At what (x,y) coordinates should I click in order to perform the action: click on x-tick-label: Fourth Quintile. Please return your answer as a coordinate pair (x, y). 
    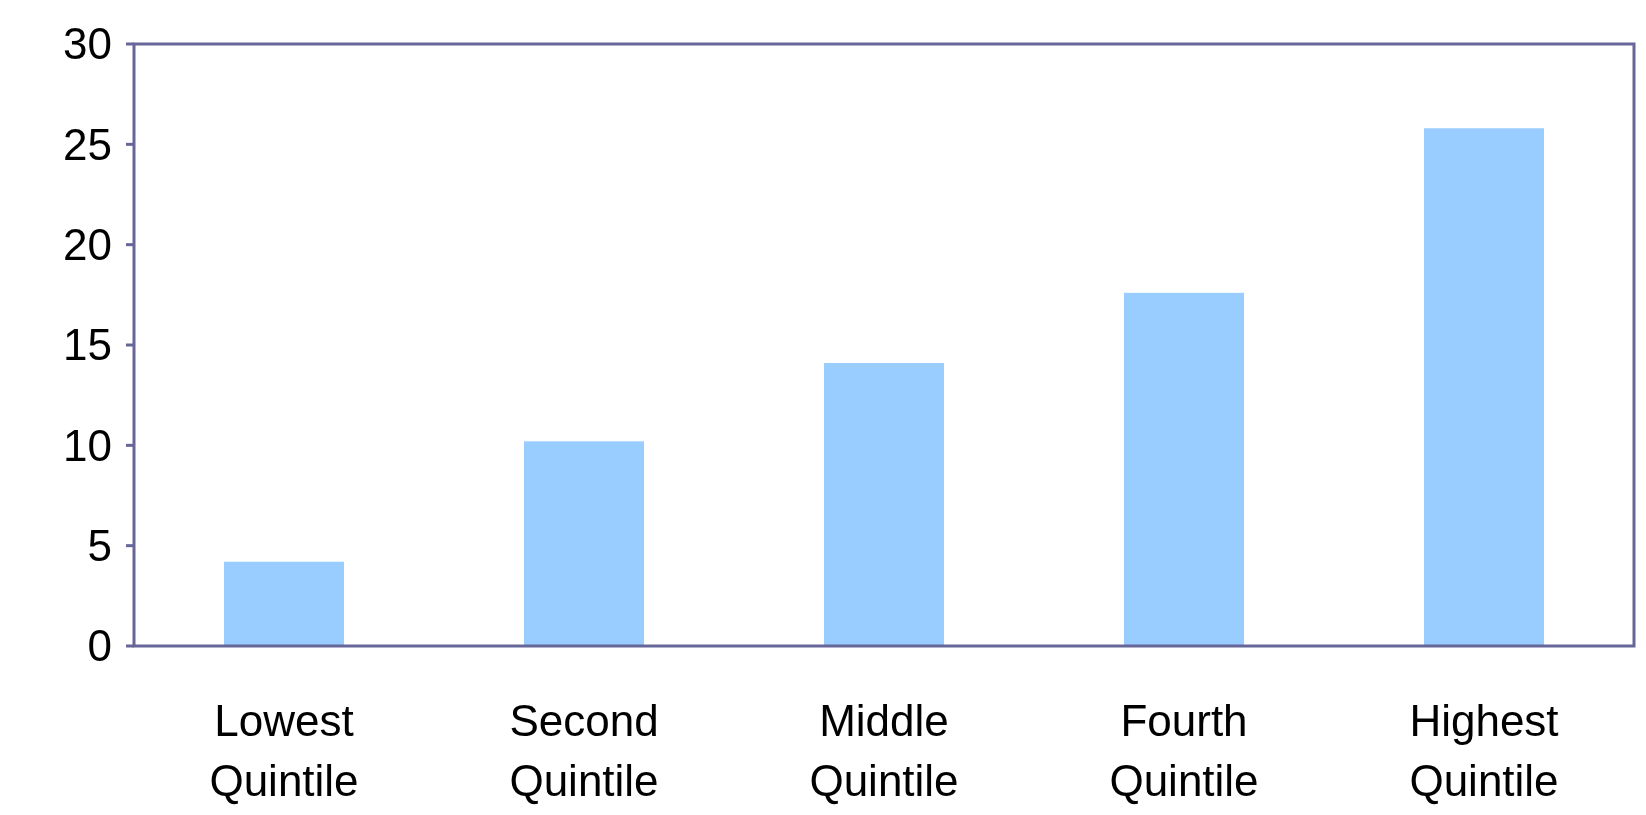
    Looking at the image, I should click on (1184, 750).